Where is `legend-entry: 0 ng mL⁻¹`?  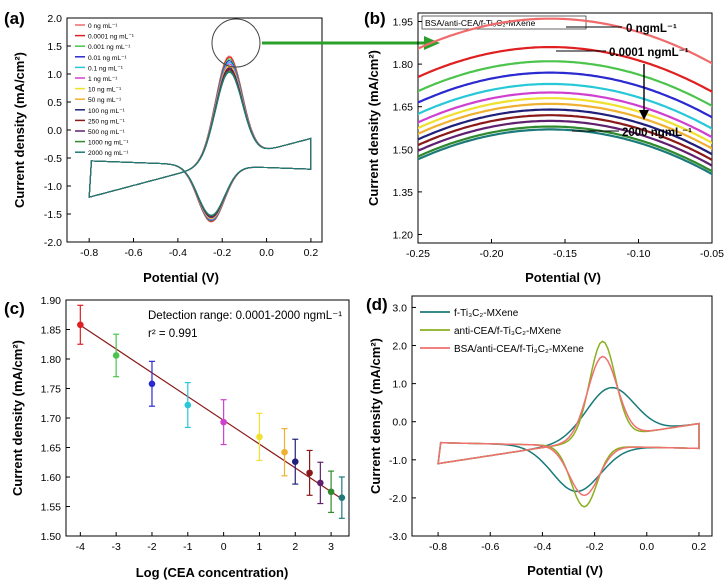 legend-entry: 0 ng mL⁻¹ is located at coordinates (103, 26).